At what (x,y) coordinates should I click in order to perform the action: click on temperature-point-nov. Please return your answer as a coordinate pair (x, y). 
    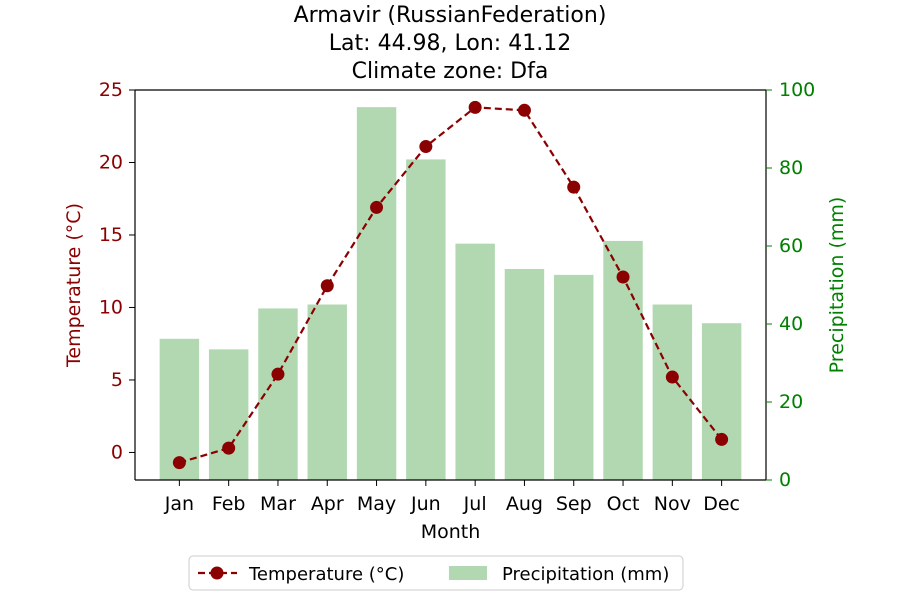
    Looking at the image, I should click on (672, 377).